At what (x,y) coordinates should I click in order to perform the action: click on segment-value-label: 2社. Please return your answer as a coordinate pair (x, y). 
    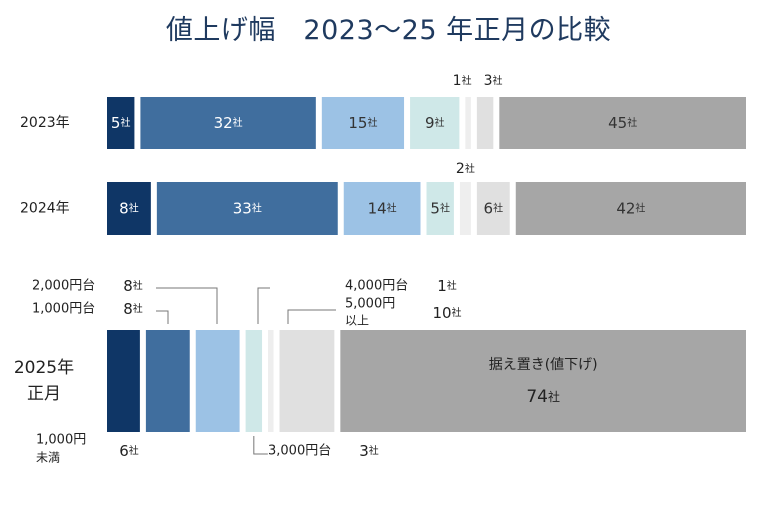
    Looking at the image, I should click on (465, 169).